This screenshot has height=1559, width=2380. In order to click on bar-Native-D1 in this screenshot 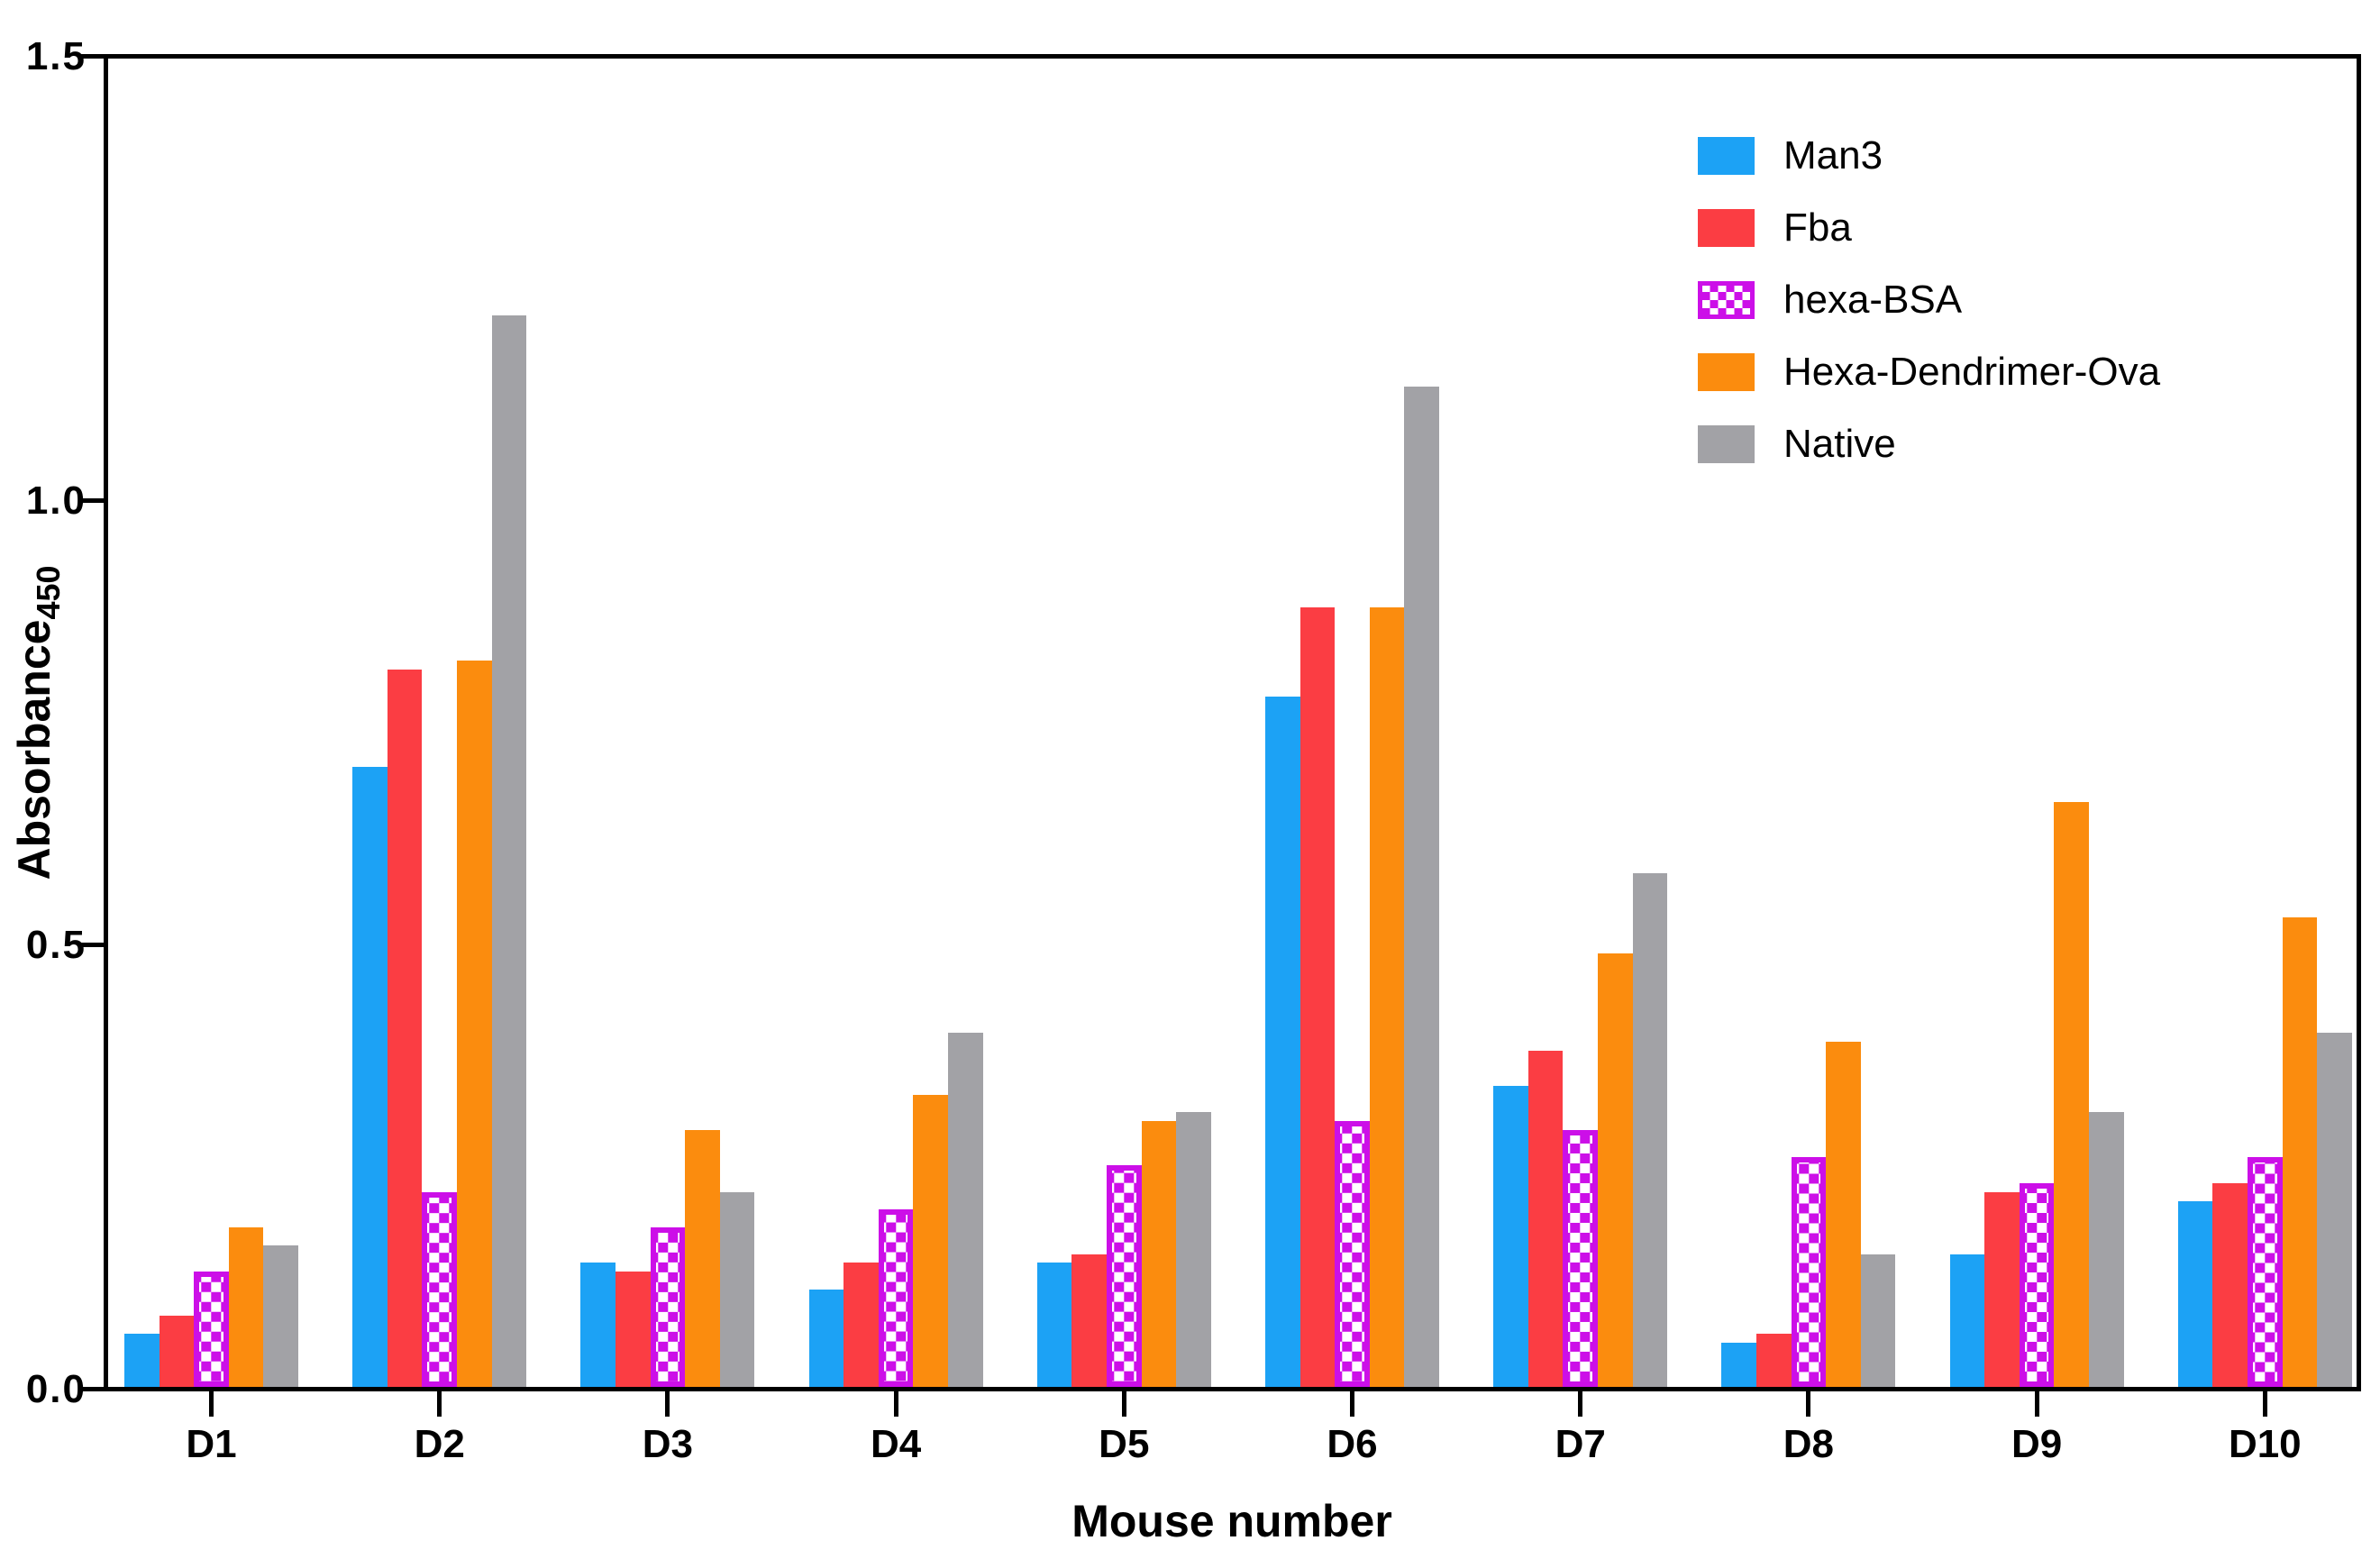, I will do `click(280, 1315)`.